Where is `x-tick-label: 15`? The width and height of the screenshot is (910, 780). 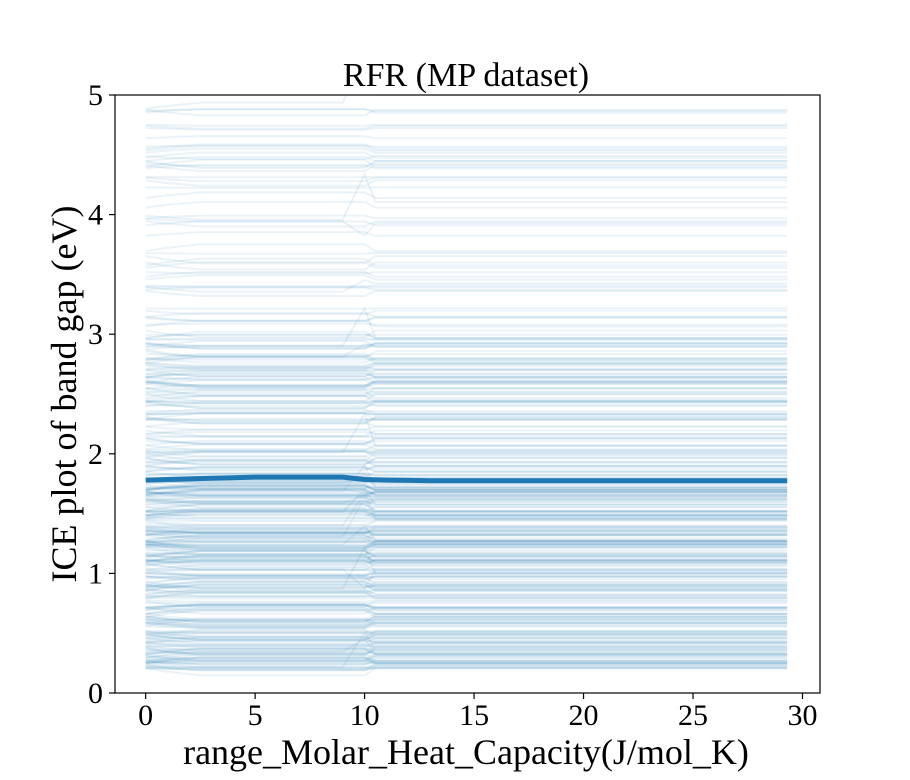 x-tick-label: 15 is located at coordinates (474, 715).